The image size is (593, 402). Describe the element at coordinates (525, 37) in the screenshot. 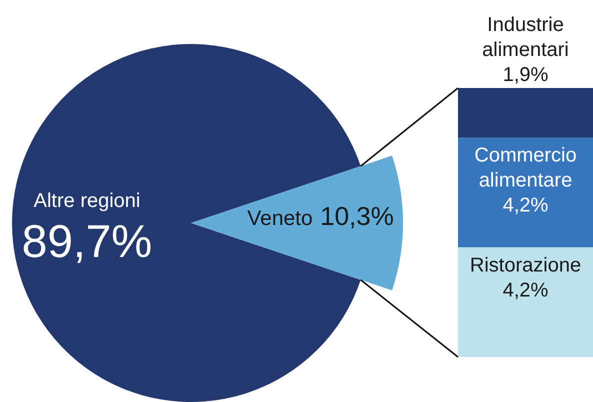

I see `series-label: Industrie alimentari` at that location.